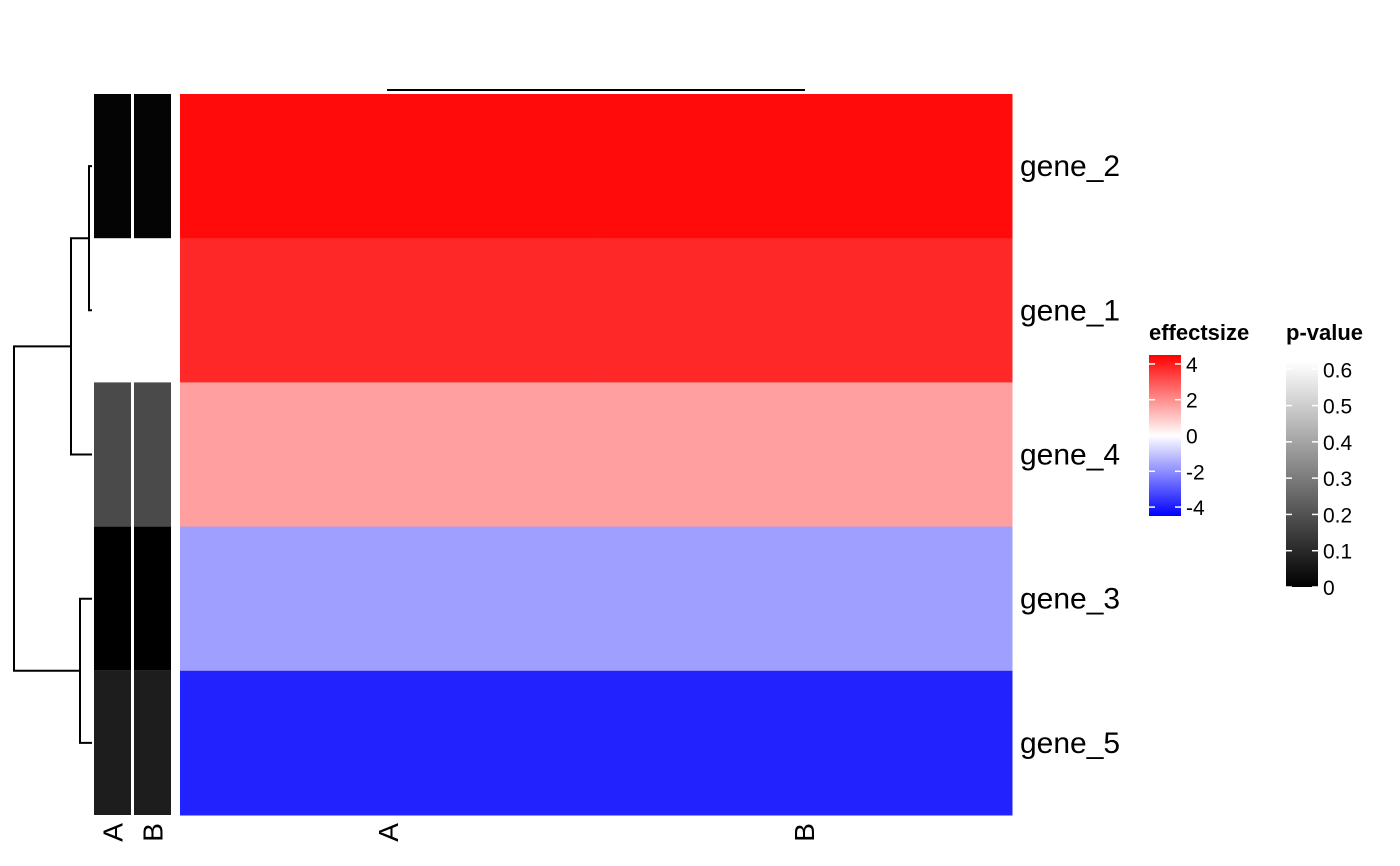 The width and height of the screenshot is (1400, 866). What do you see at coordinates (112, 742) in the screenshot?
I see `annotation-cell-gene_5-A` at bounding box center [112, 742].